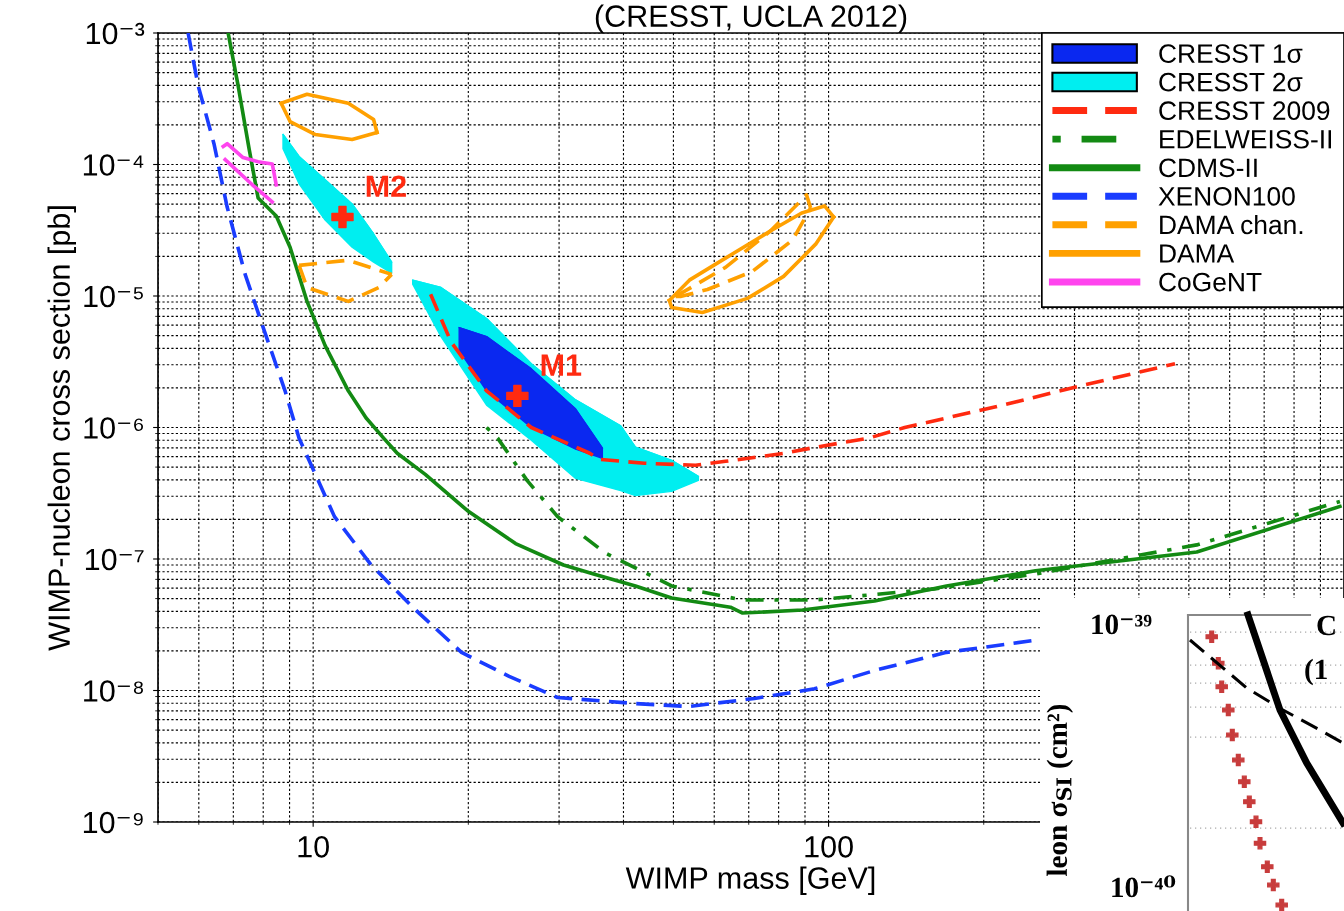  I want to click on annotation: M1, so click(561, 365).